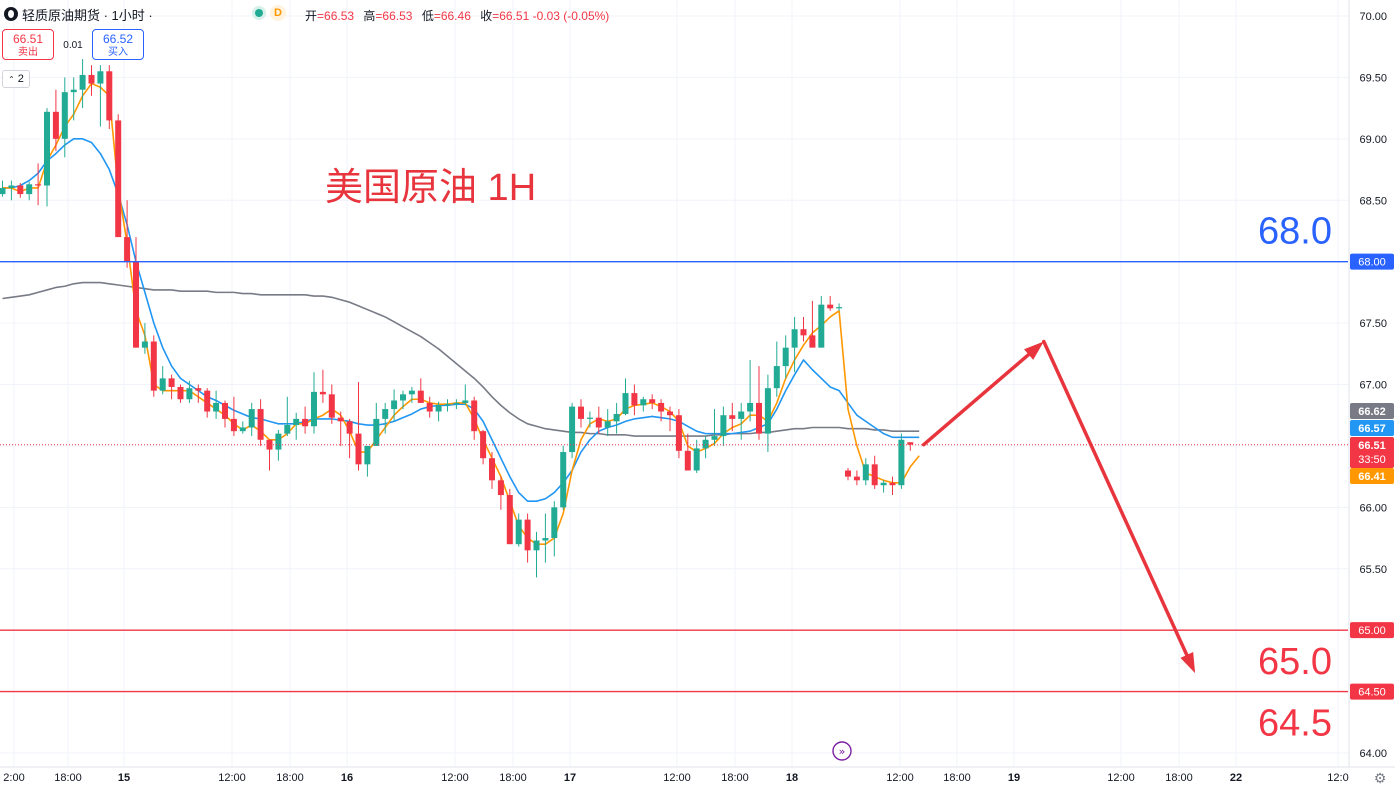  I want to click on x-tick-label: 12:0, so click(1337, 778).